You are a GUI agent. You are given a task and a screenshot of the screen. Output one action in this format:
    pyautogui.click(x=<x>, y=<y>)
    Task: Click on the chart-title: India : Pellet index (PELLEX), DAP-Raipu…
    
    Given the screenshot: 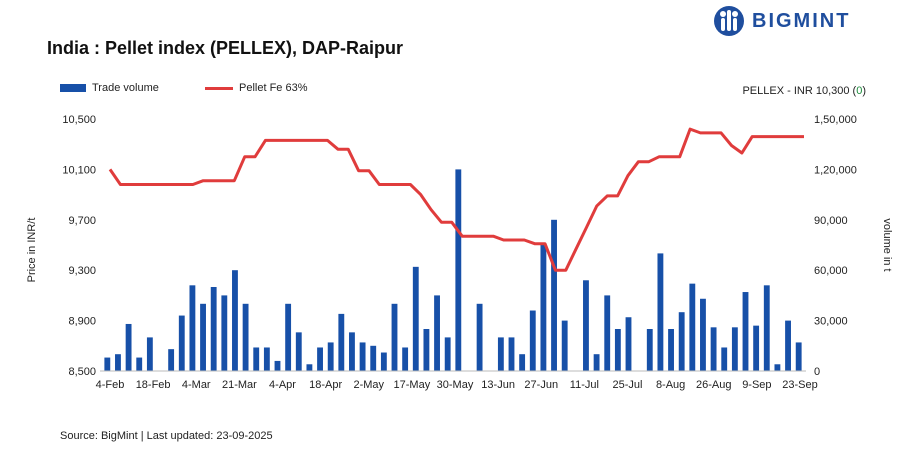 What is the action you would take?
    pyautogui.click(x=225, y=48)
    